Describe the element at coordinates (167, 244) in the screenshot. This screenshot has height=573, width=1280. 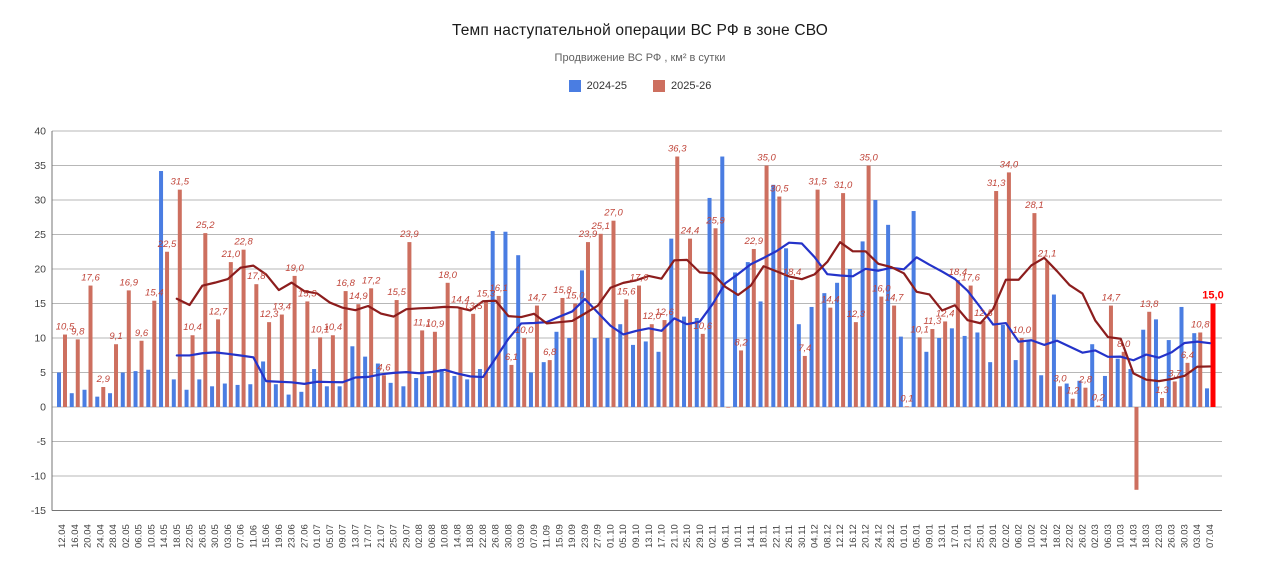
I see `bar-value-label: 22,5` at that location.